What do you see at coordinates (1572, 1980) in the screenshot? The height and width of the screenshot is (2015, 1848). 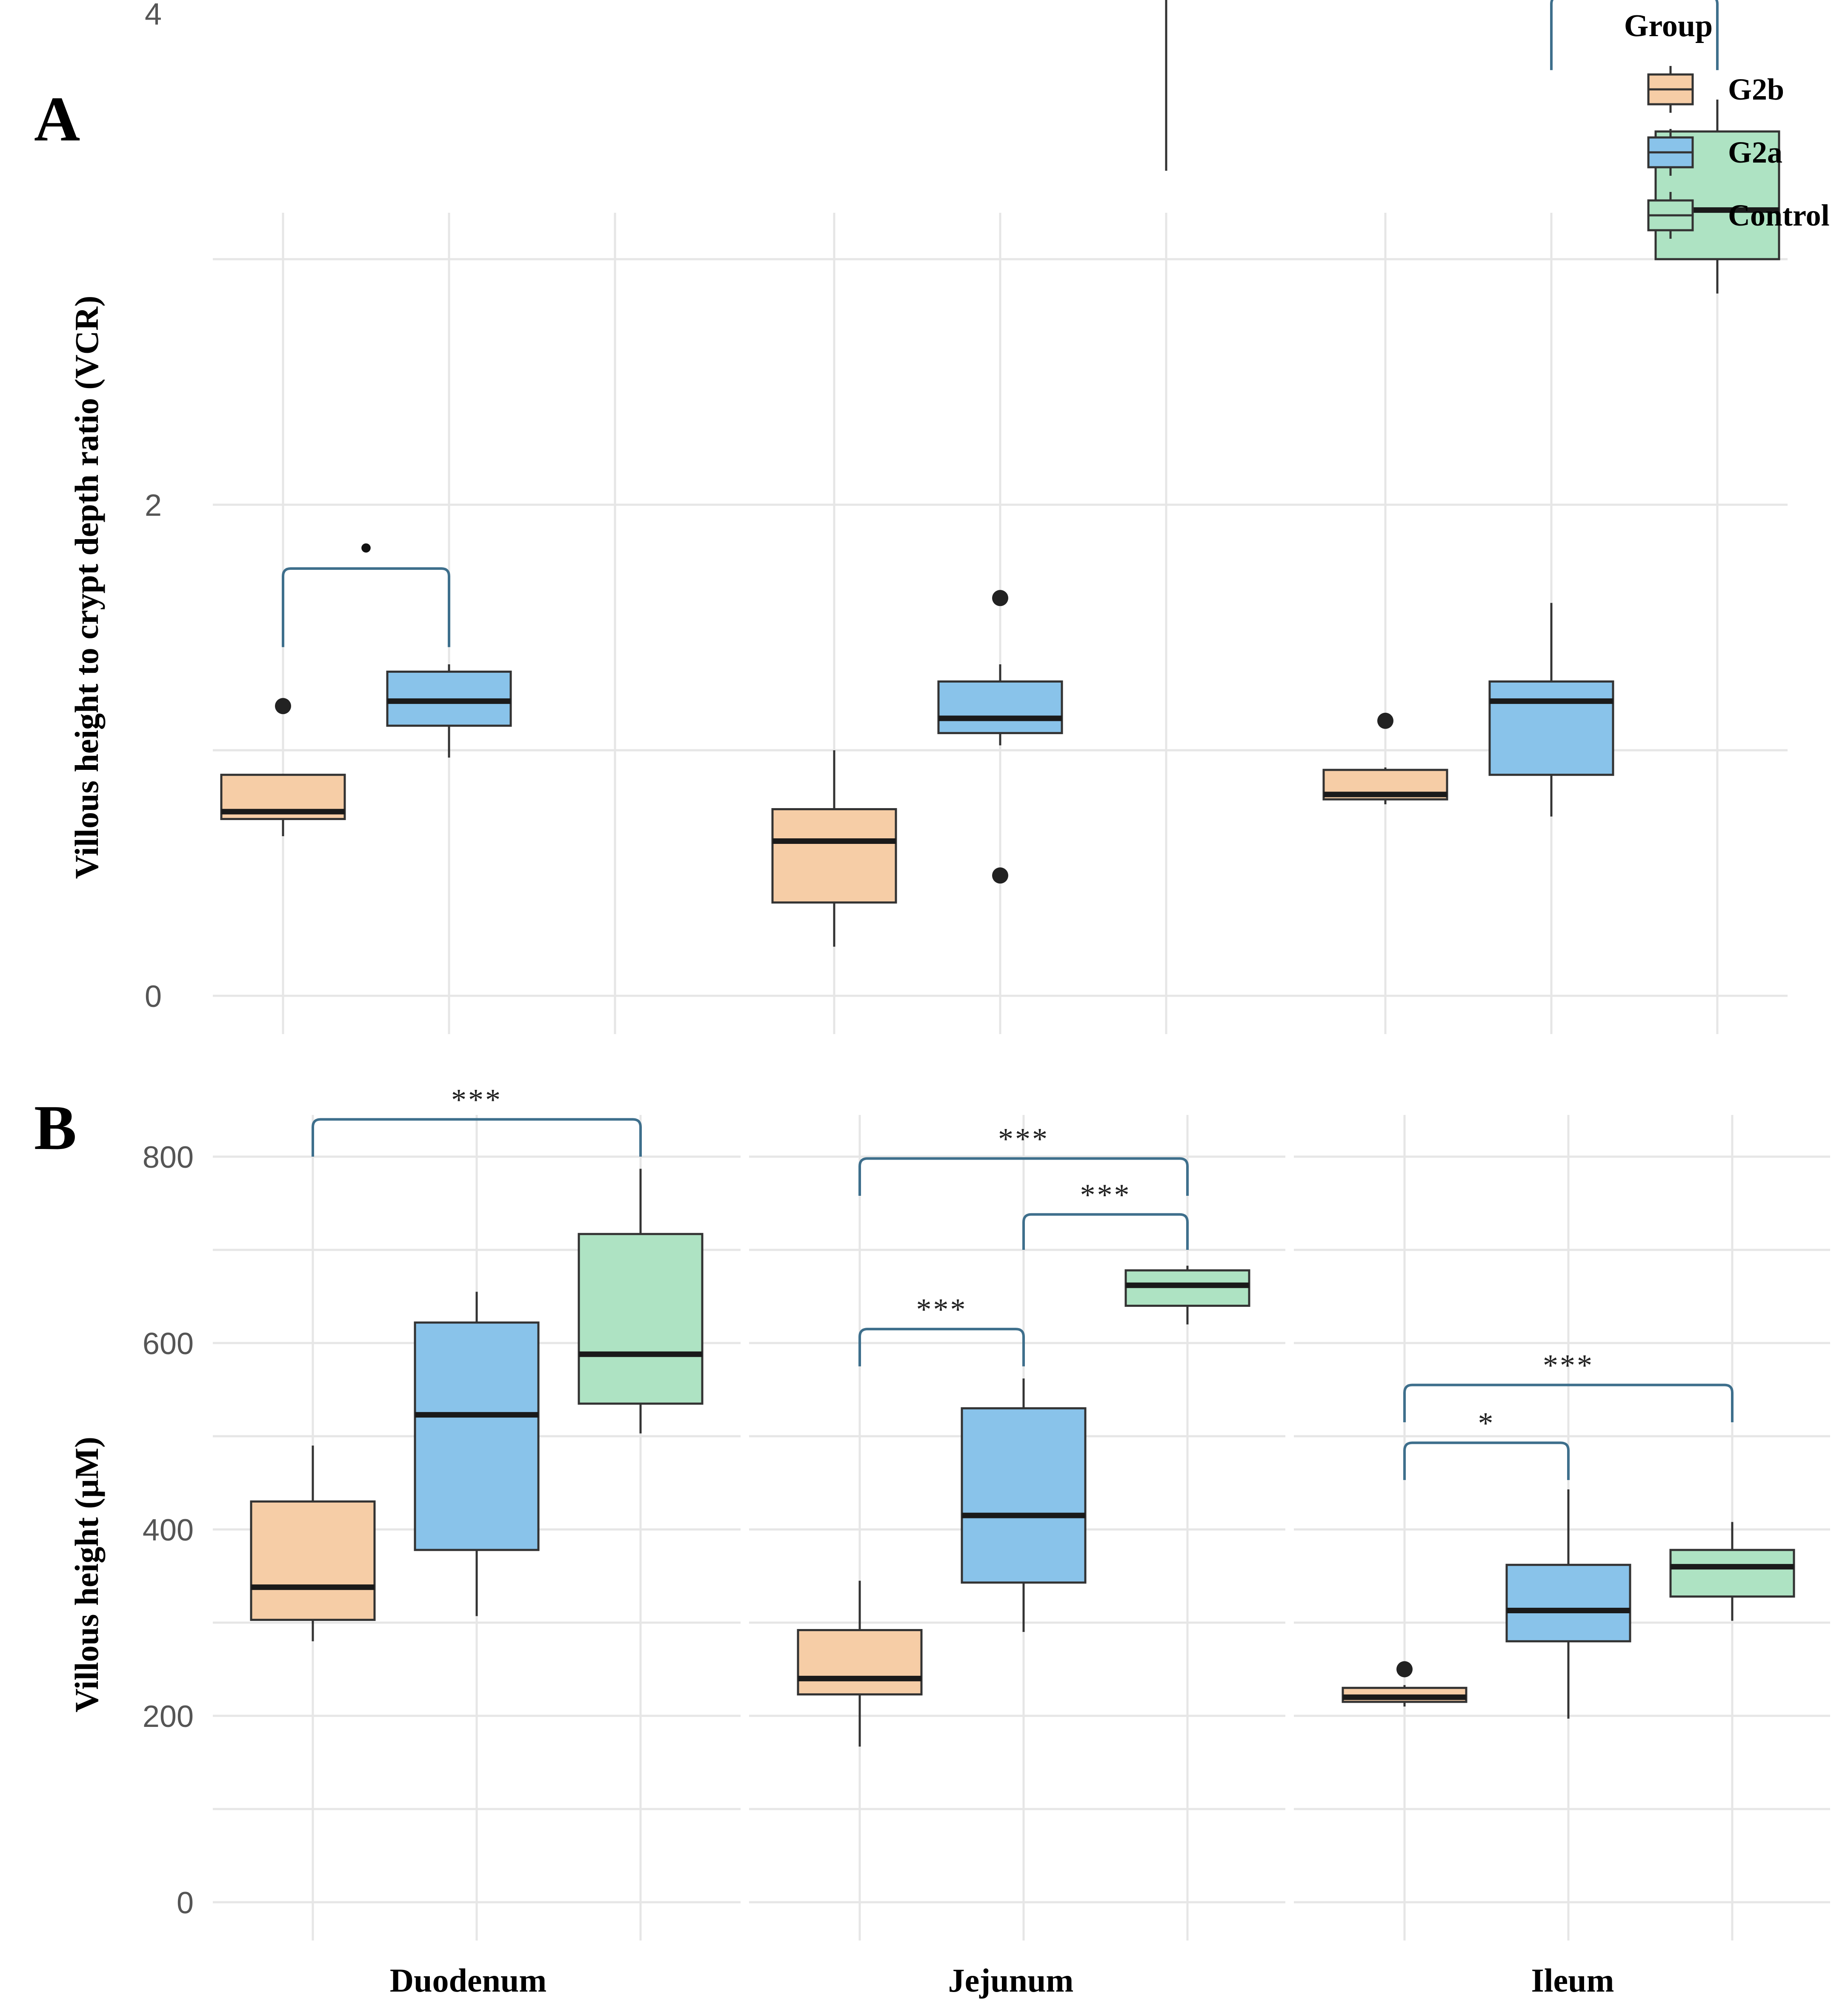 I see `x-axis-label-ileum: Ileum` at bounding box center [1572, 1980].